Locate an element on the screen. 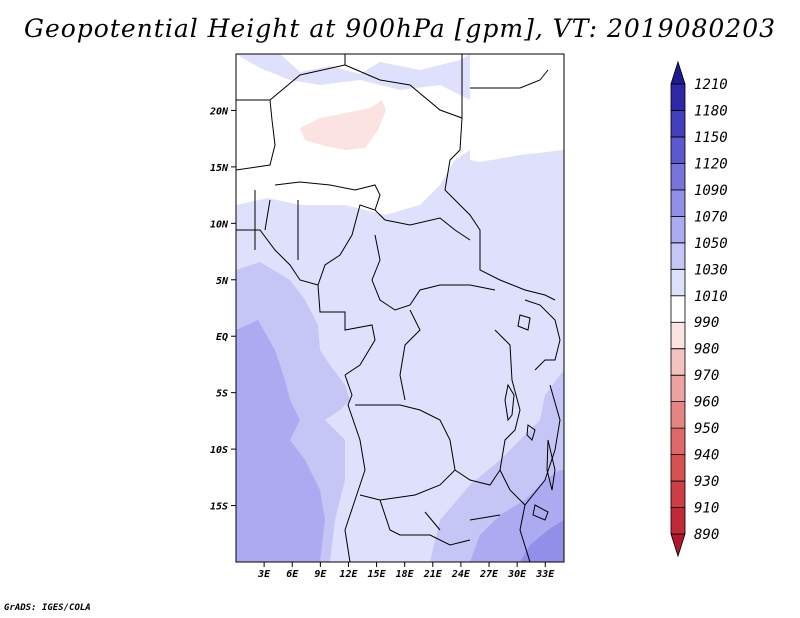  y-tick-label: 15N is located at coordinates (219, 168).